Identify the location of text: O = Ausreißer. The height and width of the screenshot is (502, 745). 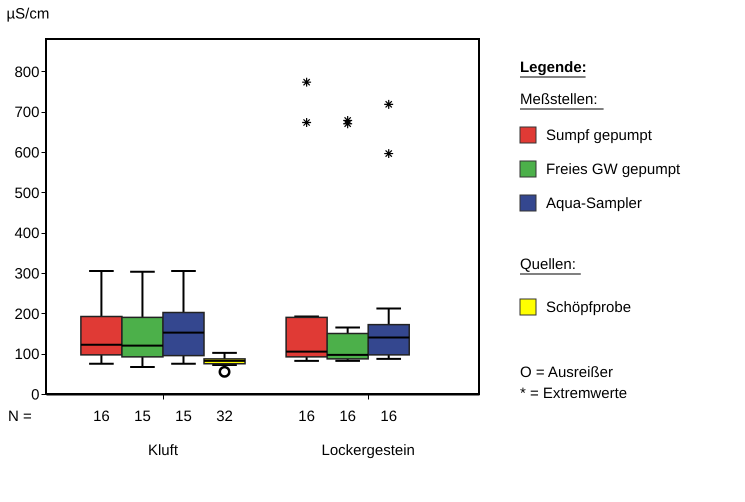
(566, 372).